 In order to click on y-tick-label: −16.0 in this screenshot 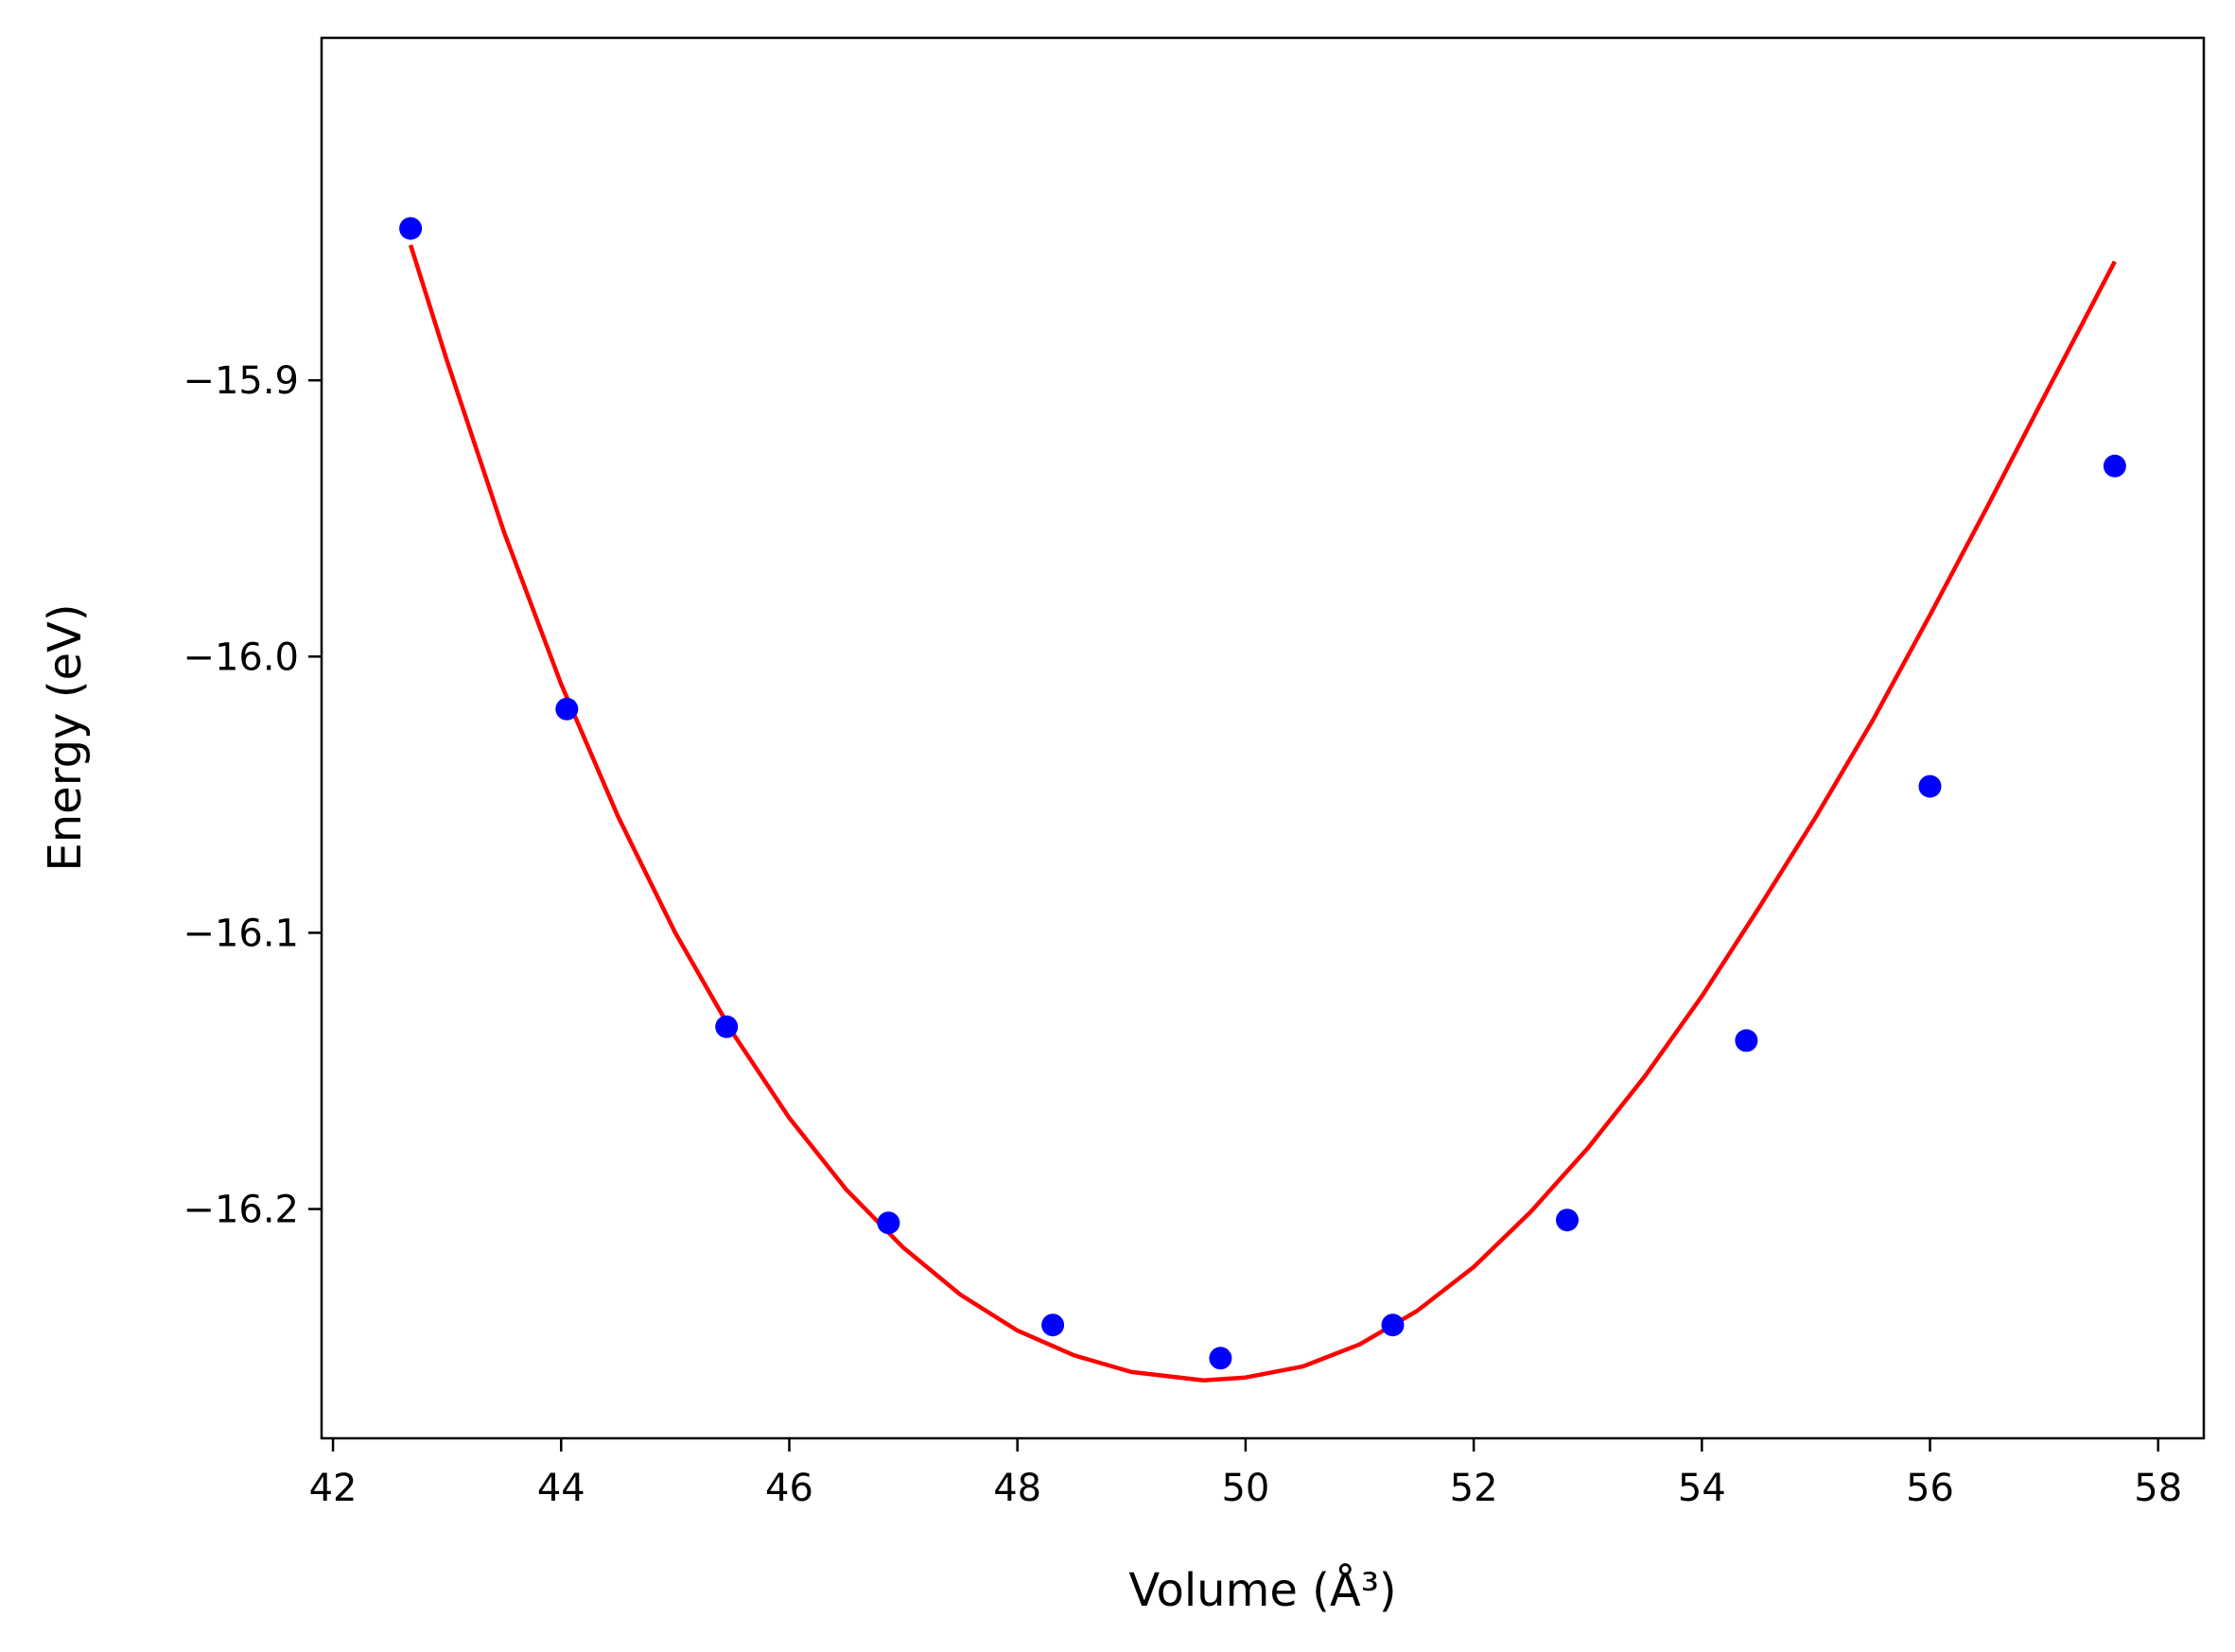, I will do `click(241, 657)`.